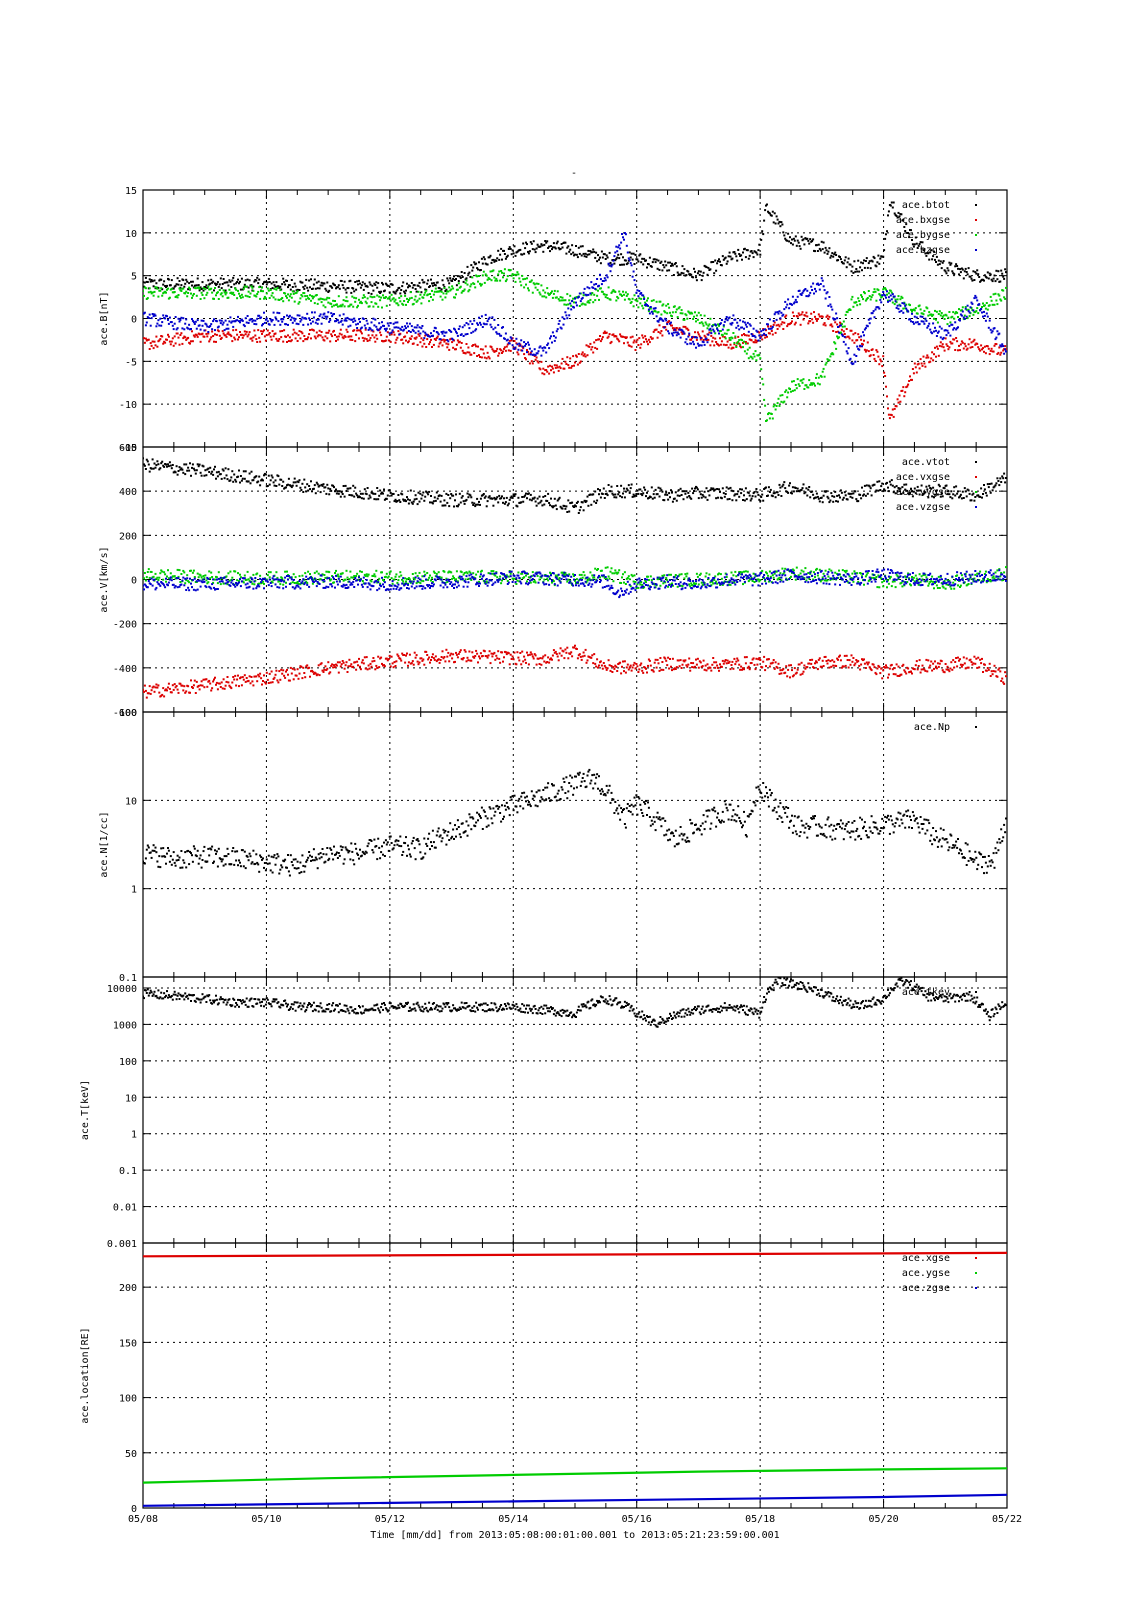  What do you see at coordinates (575, 578) in the screenshot?
I see `plot-area` at bounding box center [575, 578].